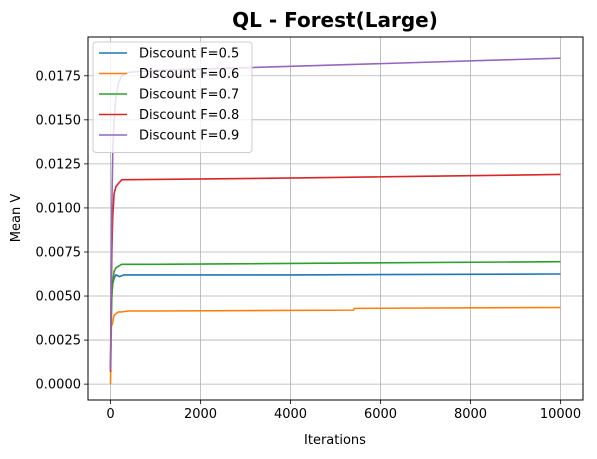  Describe the element at coordinates (16, 218) in the screenshot. I see `y-axis-label: Mean V` at that location.